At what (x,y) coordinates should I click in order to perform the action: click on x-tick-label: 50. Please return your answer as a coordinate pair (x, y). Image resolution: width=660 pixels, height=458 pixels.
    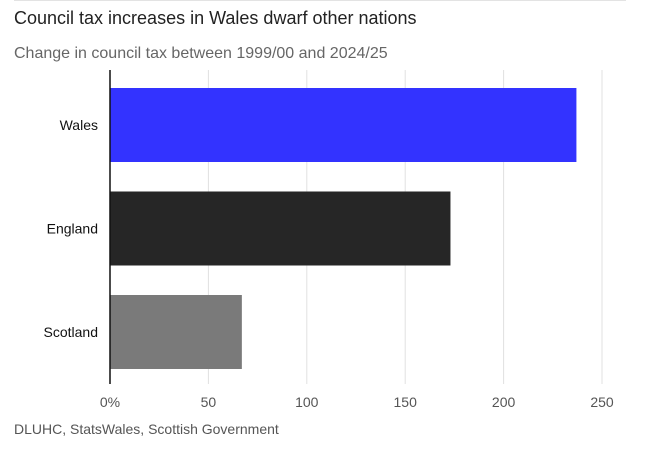
    Looking at the image, I should click on (209, 402).